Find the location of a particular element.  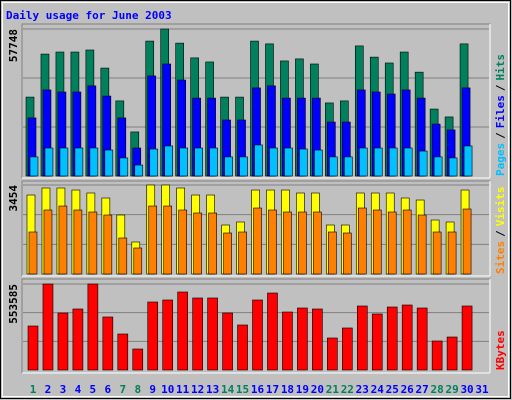

x-tick-label: 11 is located at coordinates (183, 389).